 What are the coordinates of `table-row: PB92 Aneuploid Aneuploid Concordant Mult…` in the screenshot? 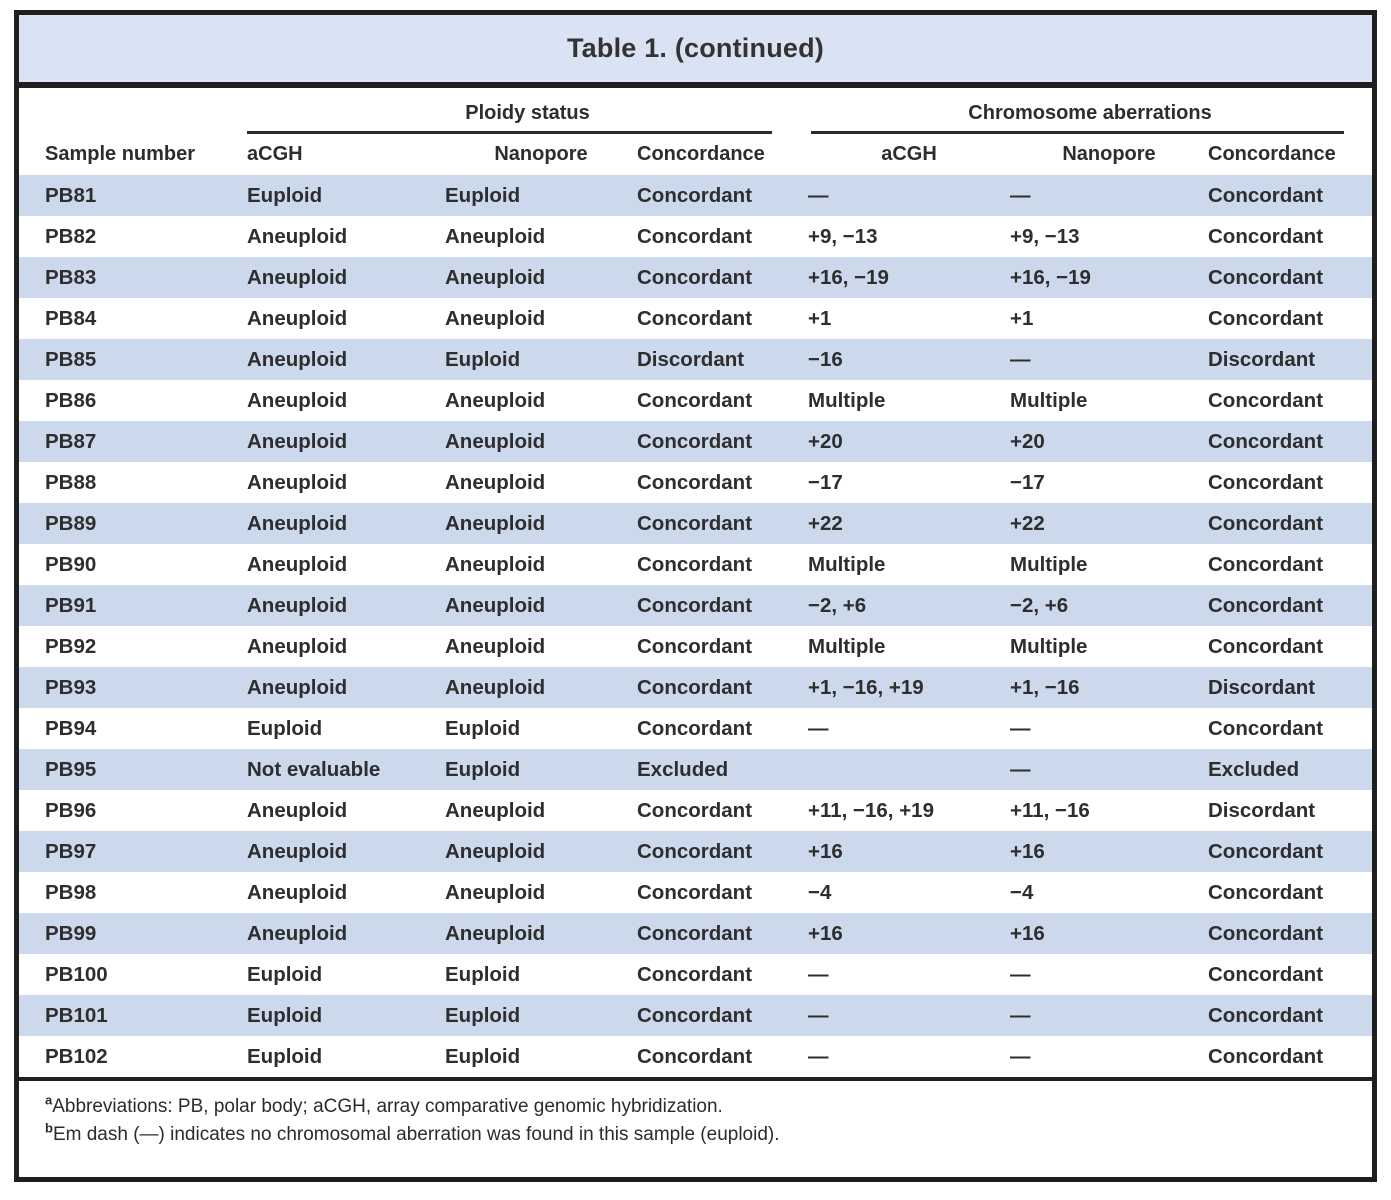 It's located at (695, 646).